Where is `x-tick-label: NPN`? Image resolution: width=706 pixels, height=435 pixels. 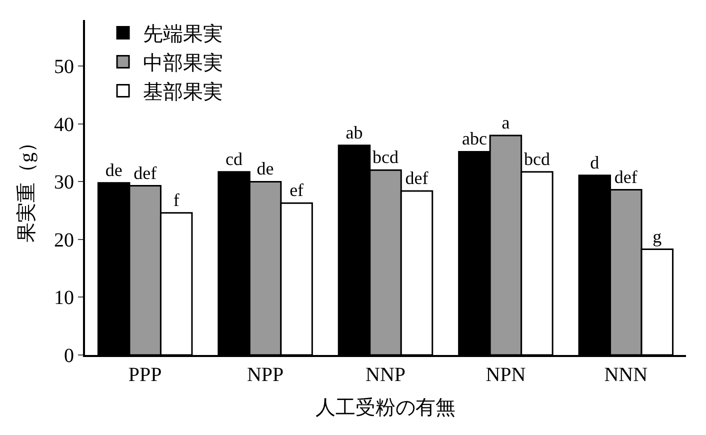 x-tick-label: NPN is located at coordinates (506, 375).